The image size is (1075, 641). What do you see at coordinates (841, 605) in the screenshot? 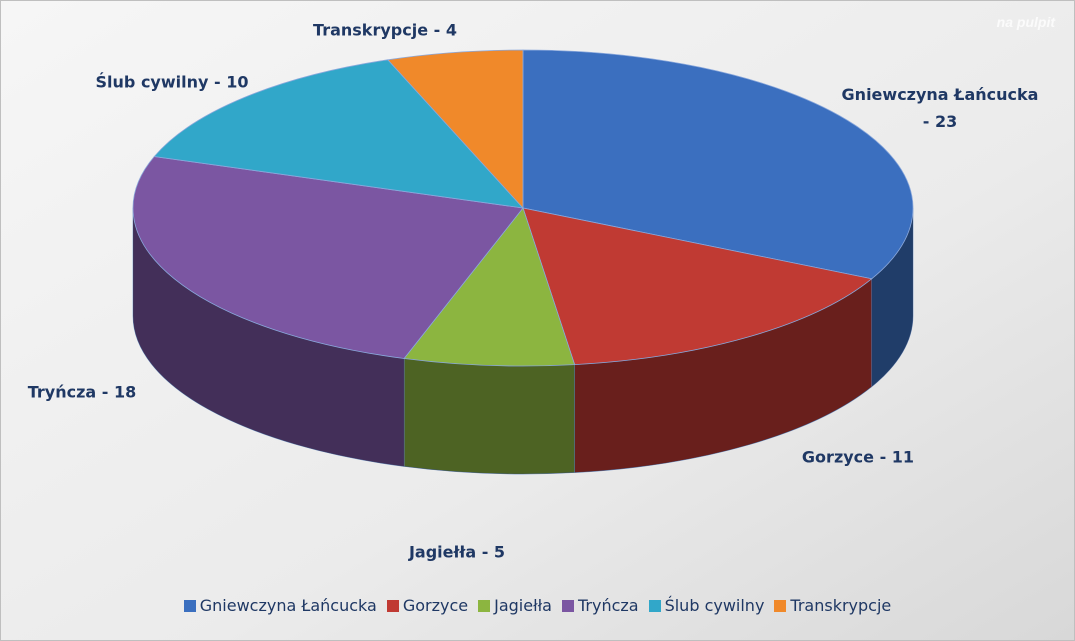
I see `legend-label: Transkrypcje` at bounding box center [841, 605].